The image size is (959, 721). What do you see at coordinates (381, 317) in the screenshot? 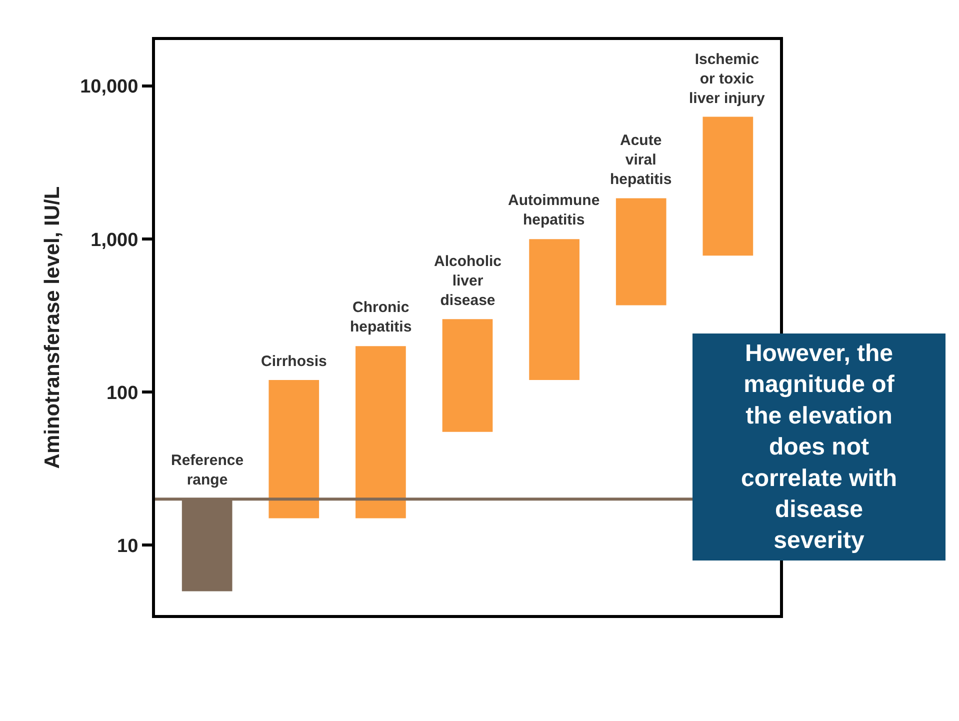
I see `x-tick-label: Chronic hepatitis` at bounding box center [381, 317].